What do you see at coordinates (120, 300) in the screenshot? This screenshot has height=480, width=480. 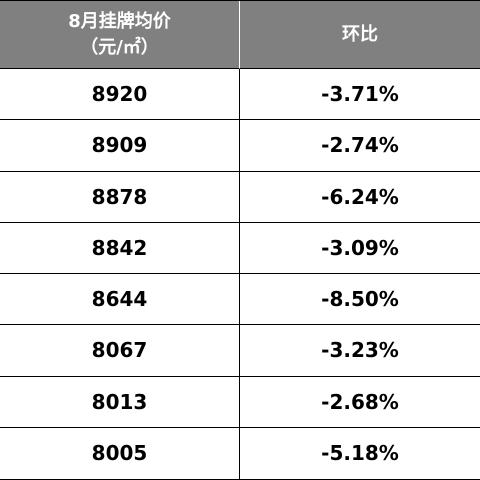 I see `price-cell: 8644` at bounding box center [120, 300].